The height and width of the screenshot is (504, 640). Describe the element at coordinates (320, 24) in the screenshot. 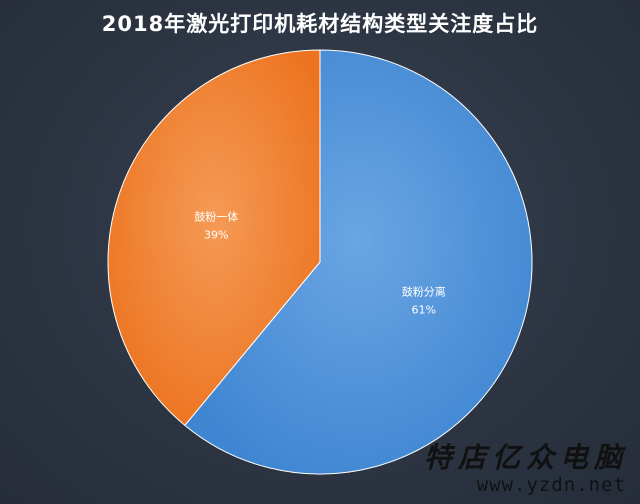

I see `chart-title: 2018年激光打印机耗材结构类型关注度占比` at that location.